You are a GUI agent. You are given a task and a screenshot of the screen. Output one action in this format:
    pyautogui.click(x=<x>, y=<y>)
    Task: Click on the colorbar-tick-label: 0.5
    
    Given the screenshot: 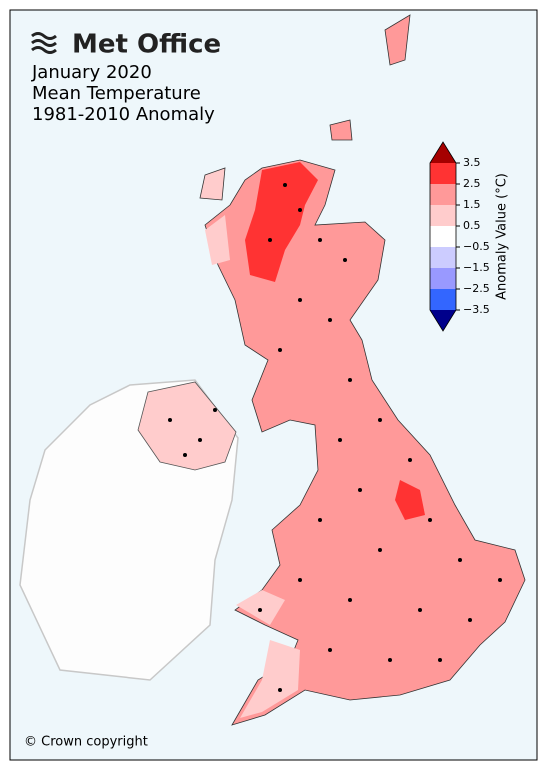 What is the action you would take?
    pyautogui.click(x=472, y=225)
    